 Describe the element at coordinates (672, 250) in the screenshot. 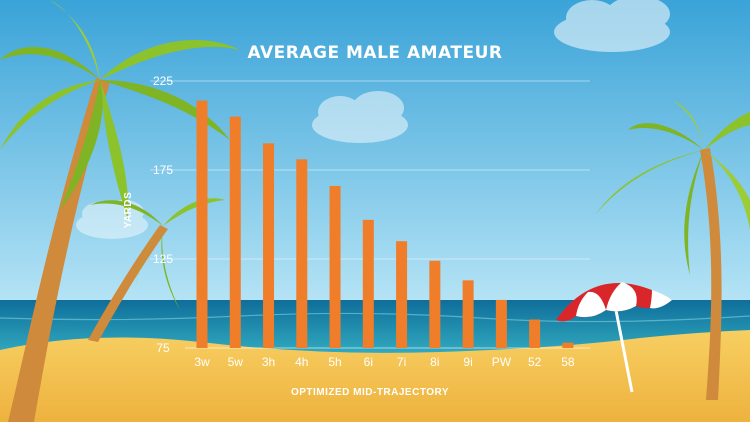

I see `palm-tree-right` at that location.